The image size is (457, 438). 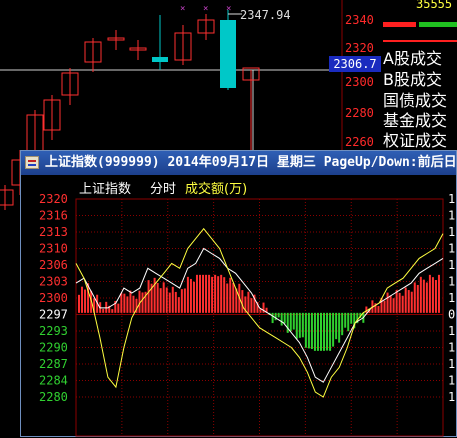 What do you see at coordinates (53, 348) in the screenshot?
I see `y-axis-label: 2290` at bounding box center [53, 348].